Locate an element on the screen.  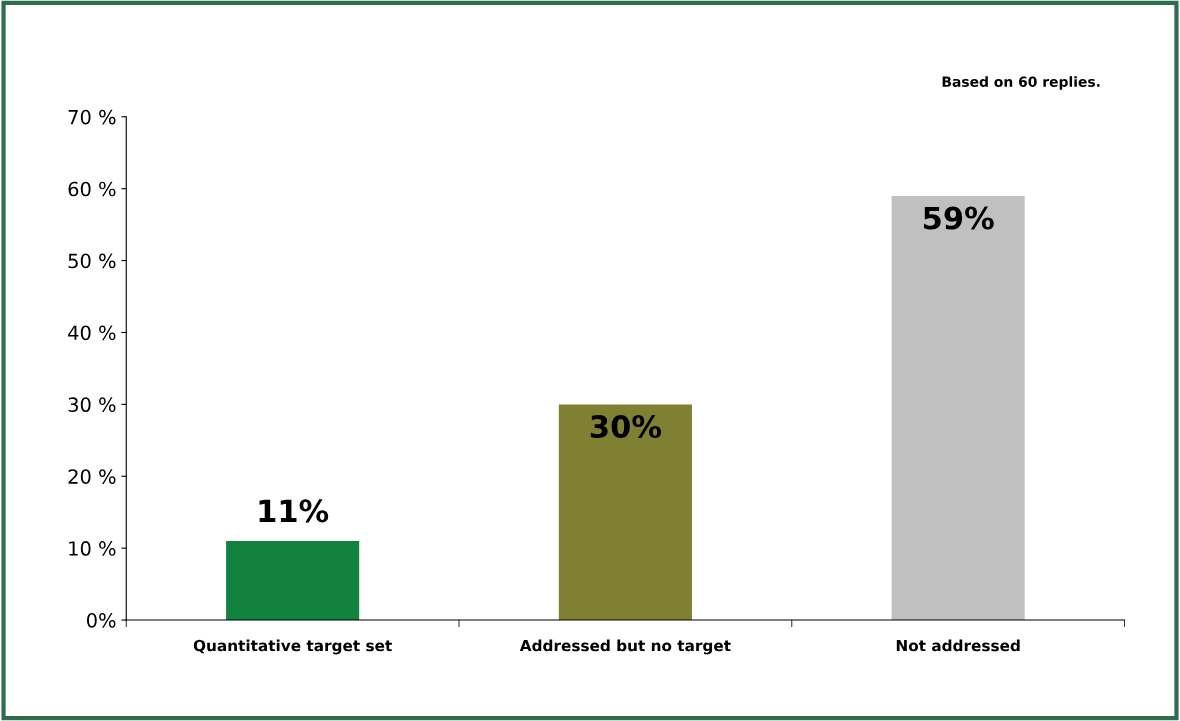
y-tick-label: 30 % is located at coordinates (92, 405).